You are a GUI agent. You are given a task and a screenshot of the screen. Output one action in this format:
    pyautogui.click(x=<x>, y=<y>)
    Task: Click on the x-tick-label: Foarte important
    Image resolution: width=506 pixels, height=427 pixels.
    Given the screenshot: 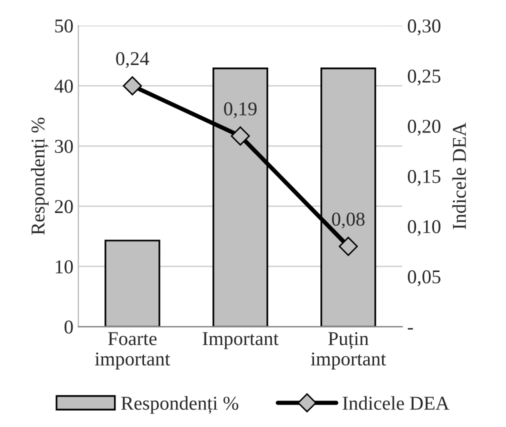 What is the action you would take?
    pyautogui.click(x=132, y=351)
    